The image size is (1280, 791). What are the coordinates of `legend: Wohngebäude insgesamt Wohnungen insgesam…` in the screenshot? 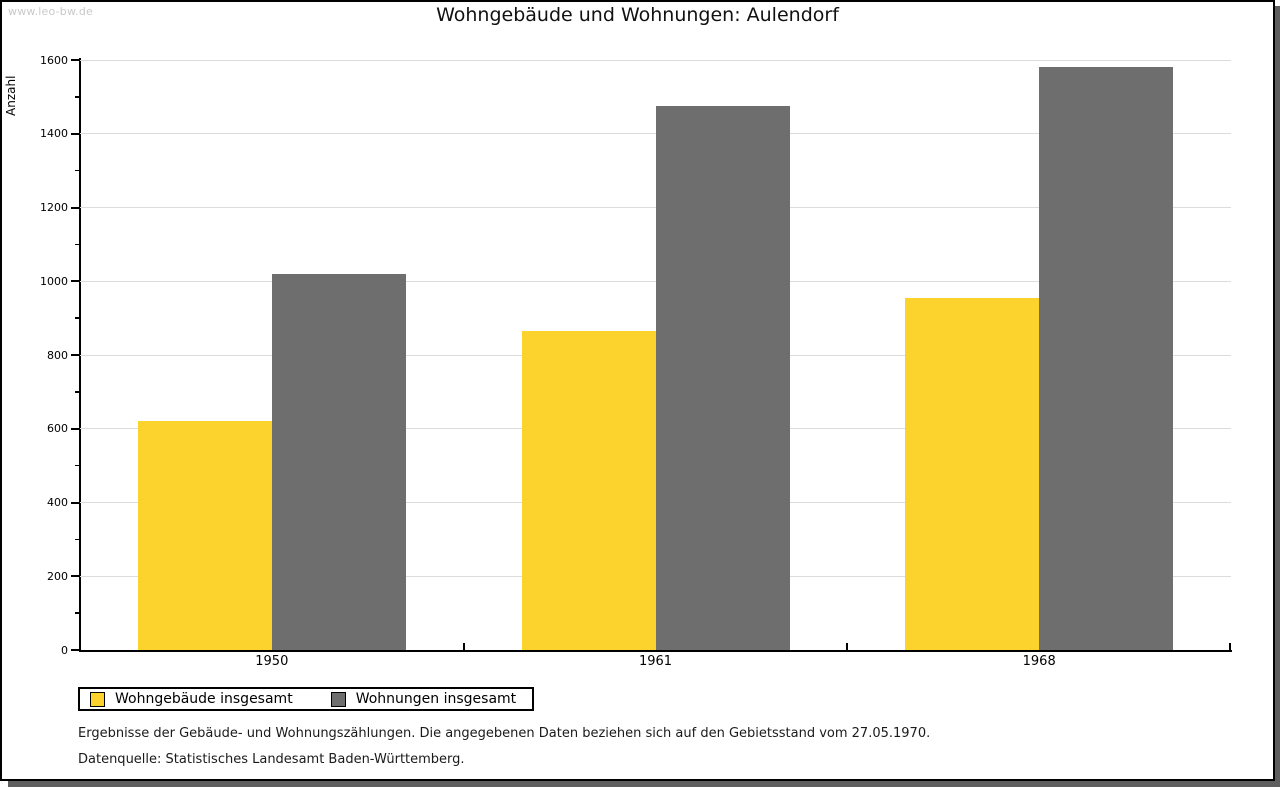 It's located at (306, 699).